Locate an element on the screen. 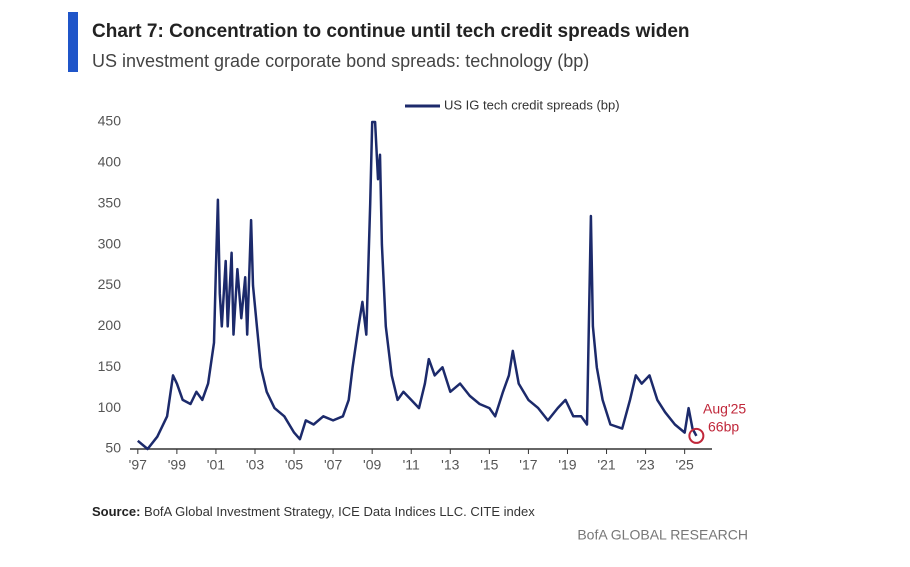 The width and height of the screenshot is (910, 567). y-tick-label: 50 is located at coordinates (113, 448).